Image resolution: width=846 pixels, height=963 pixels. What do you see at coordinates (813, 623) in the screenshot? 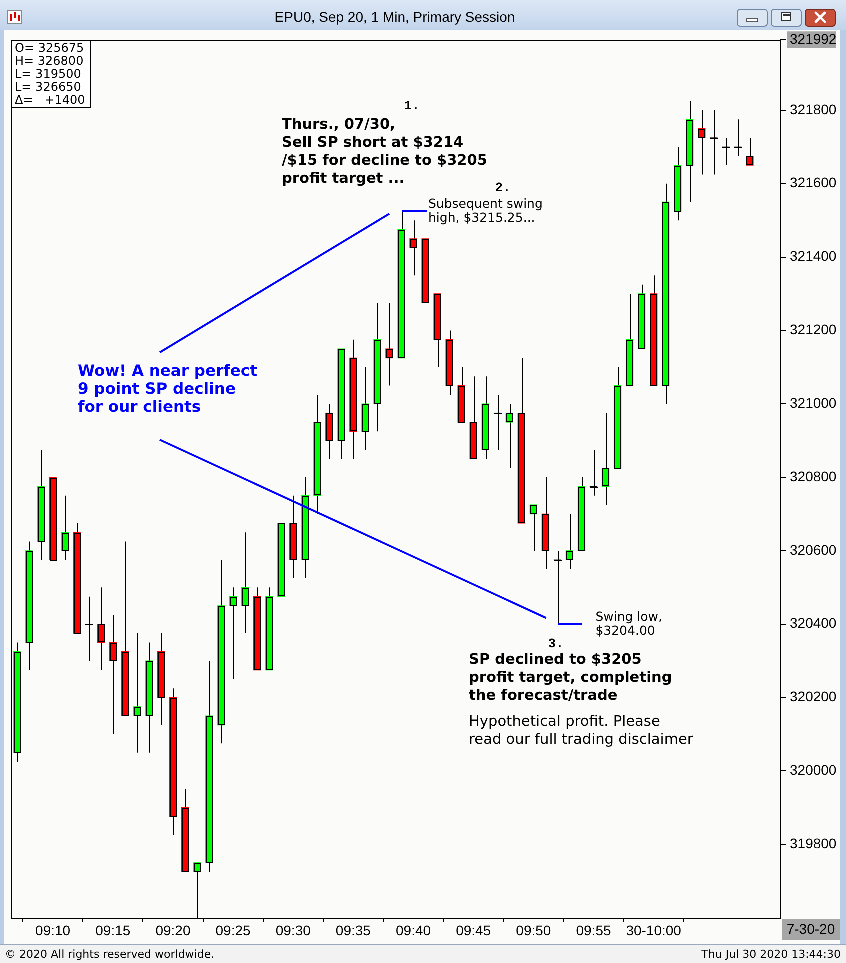
I see `y-tick-label: 320400` at bounding box center [813, 623].